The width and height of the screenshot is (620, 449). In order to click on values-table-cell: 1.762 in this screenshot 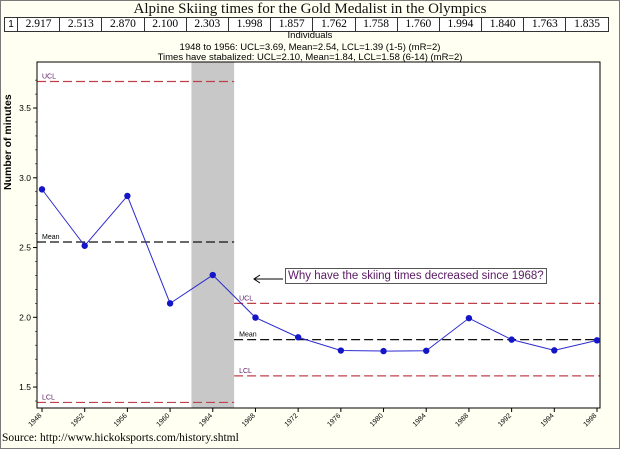, I will do `click(334, 24)`.